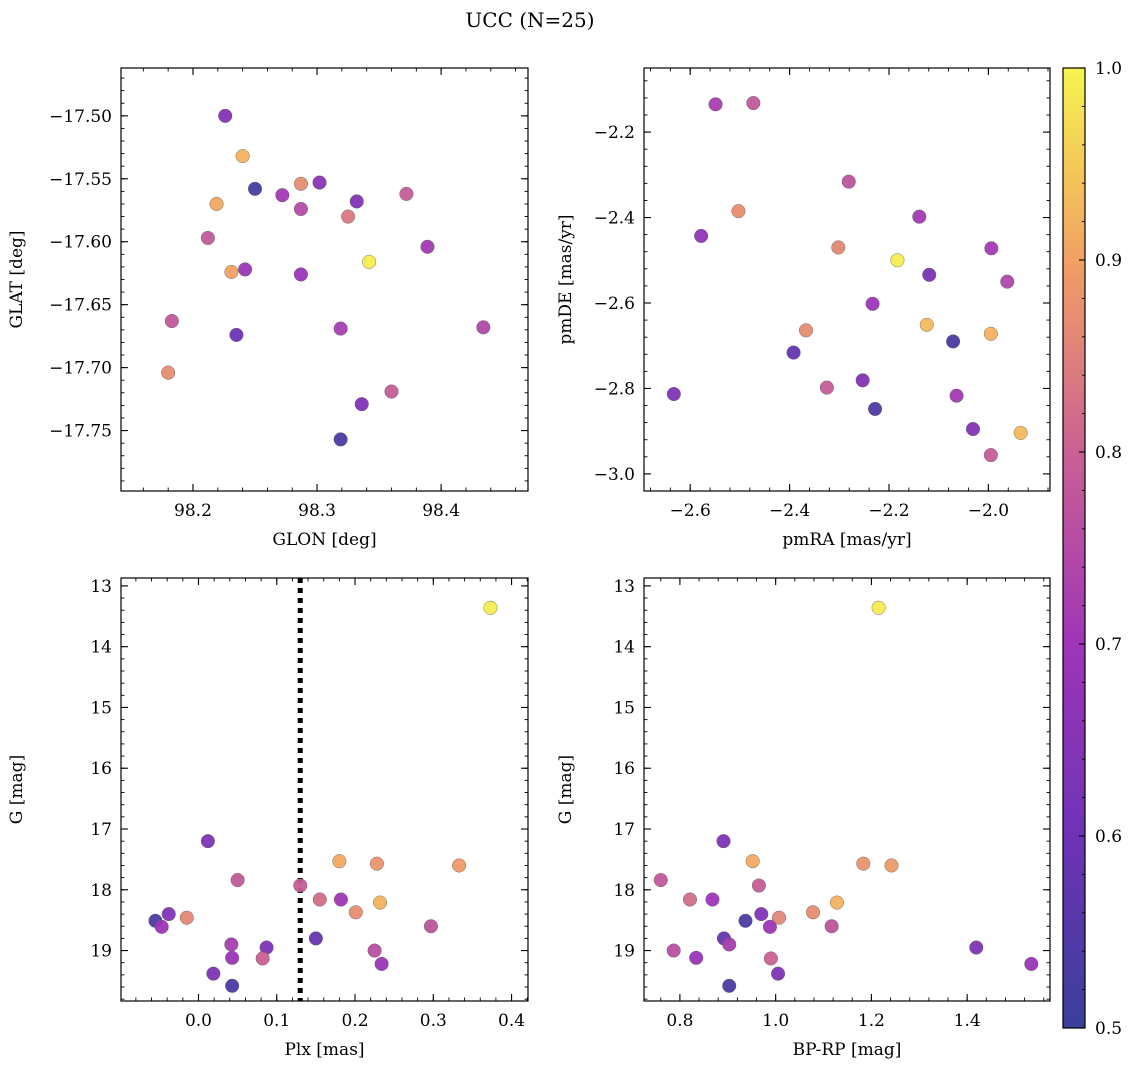  Describe the element at coordinates (80, 180) in the screenshot. I see `y-tick-label: −17.55` at that location.